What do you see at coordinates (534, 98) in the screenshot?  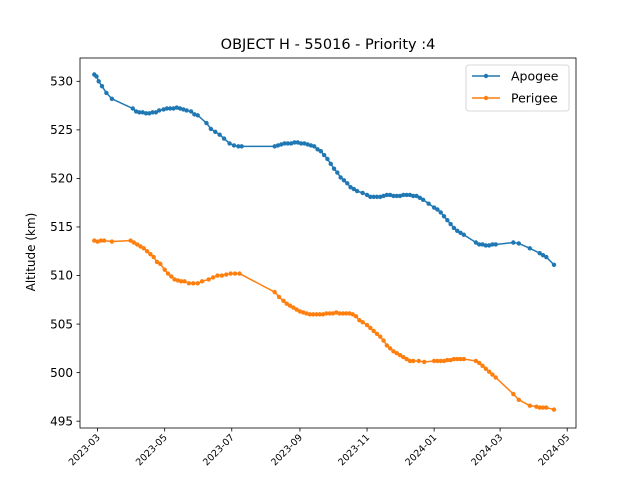 I see `legend-label-perigee: Perigee` at bounding box center [534, 98].